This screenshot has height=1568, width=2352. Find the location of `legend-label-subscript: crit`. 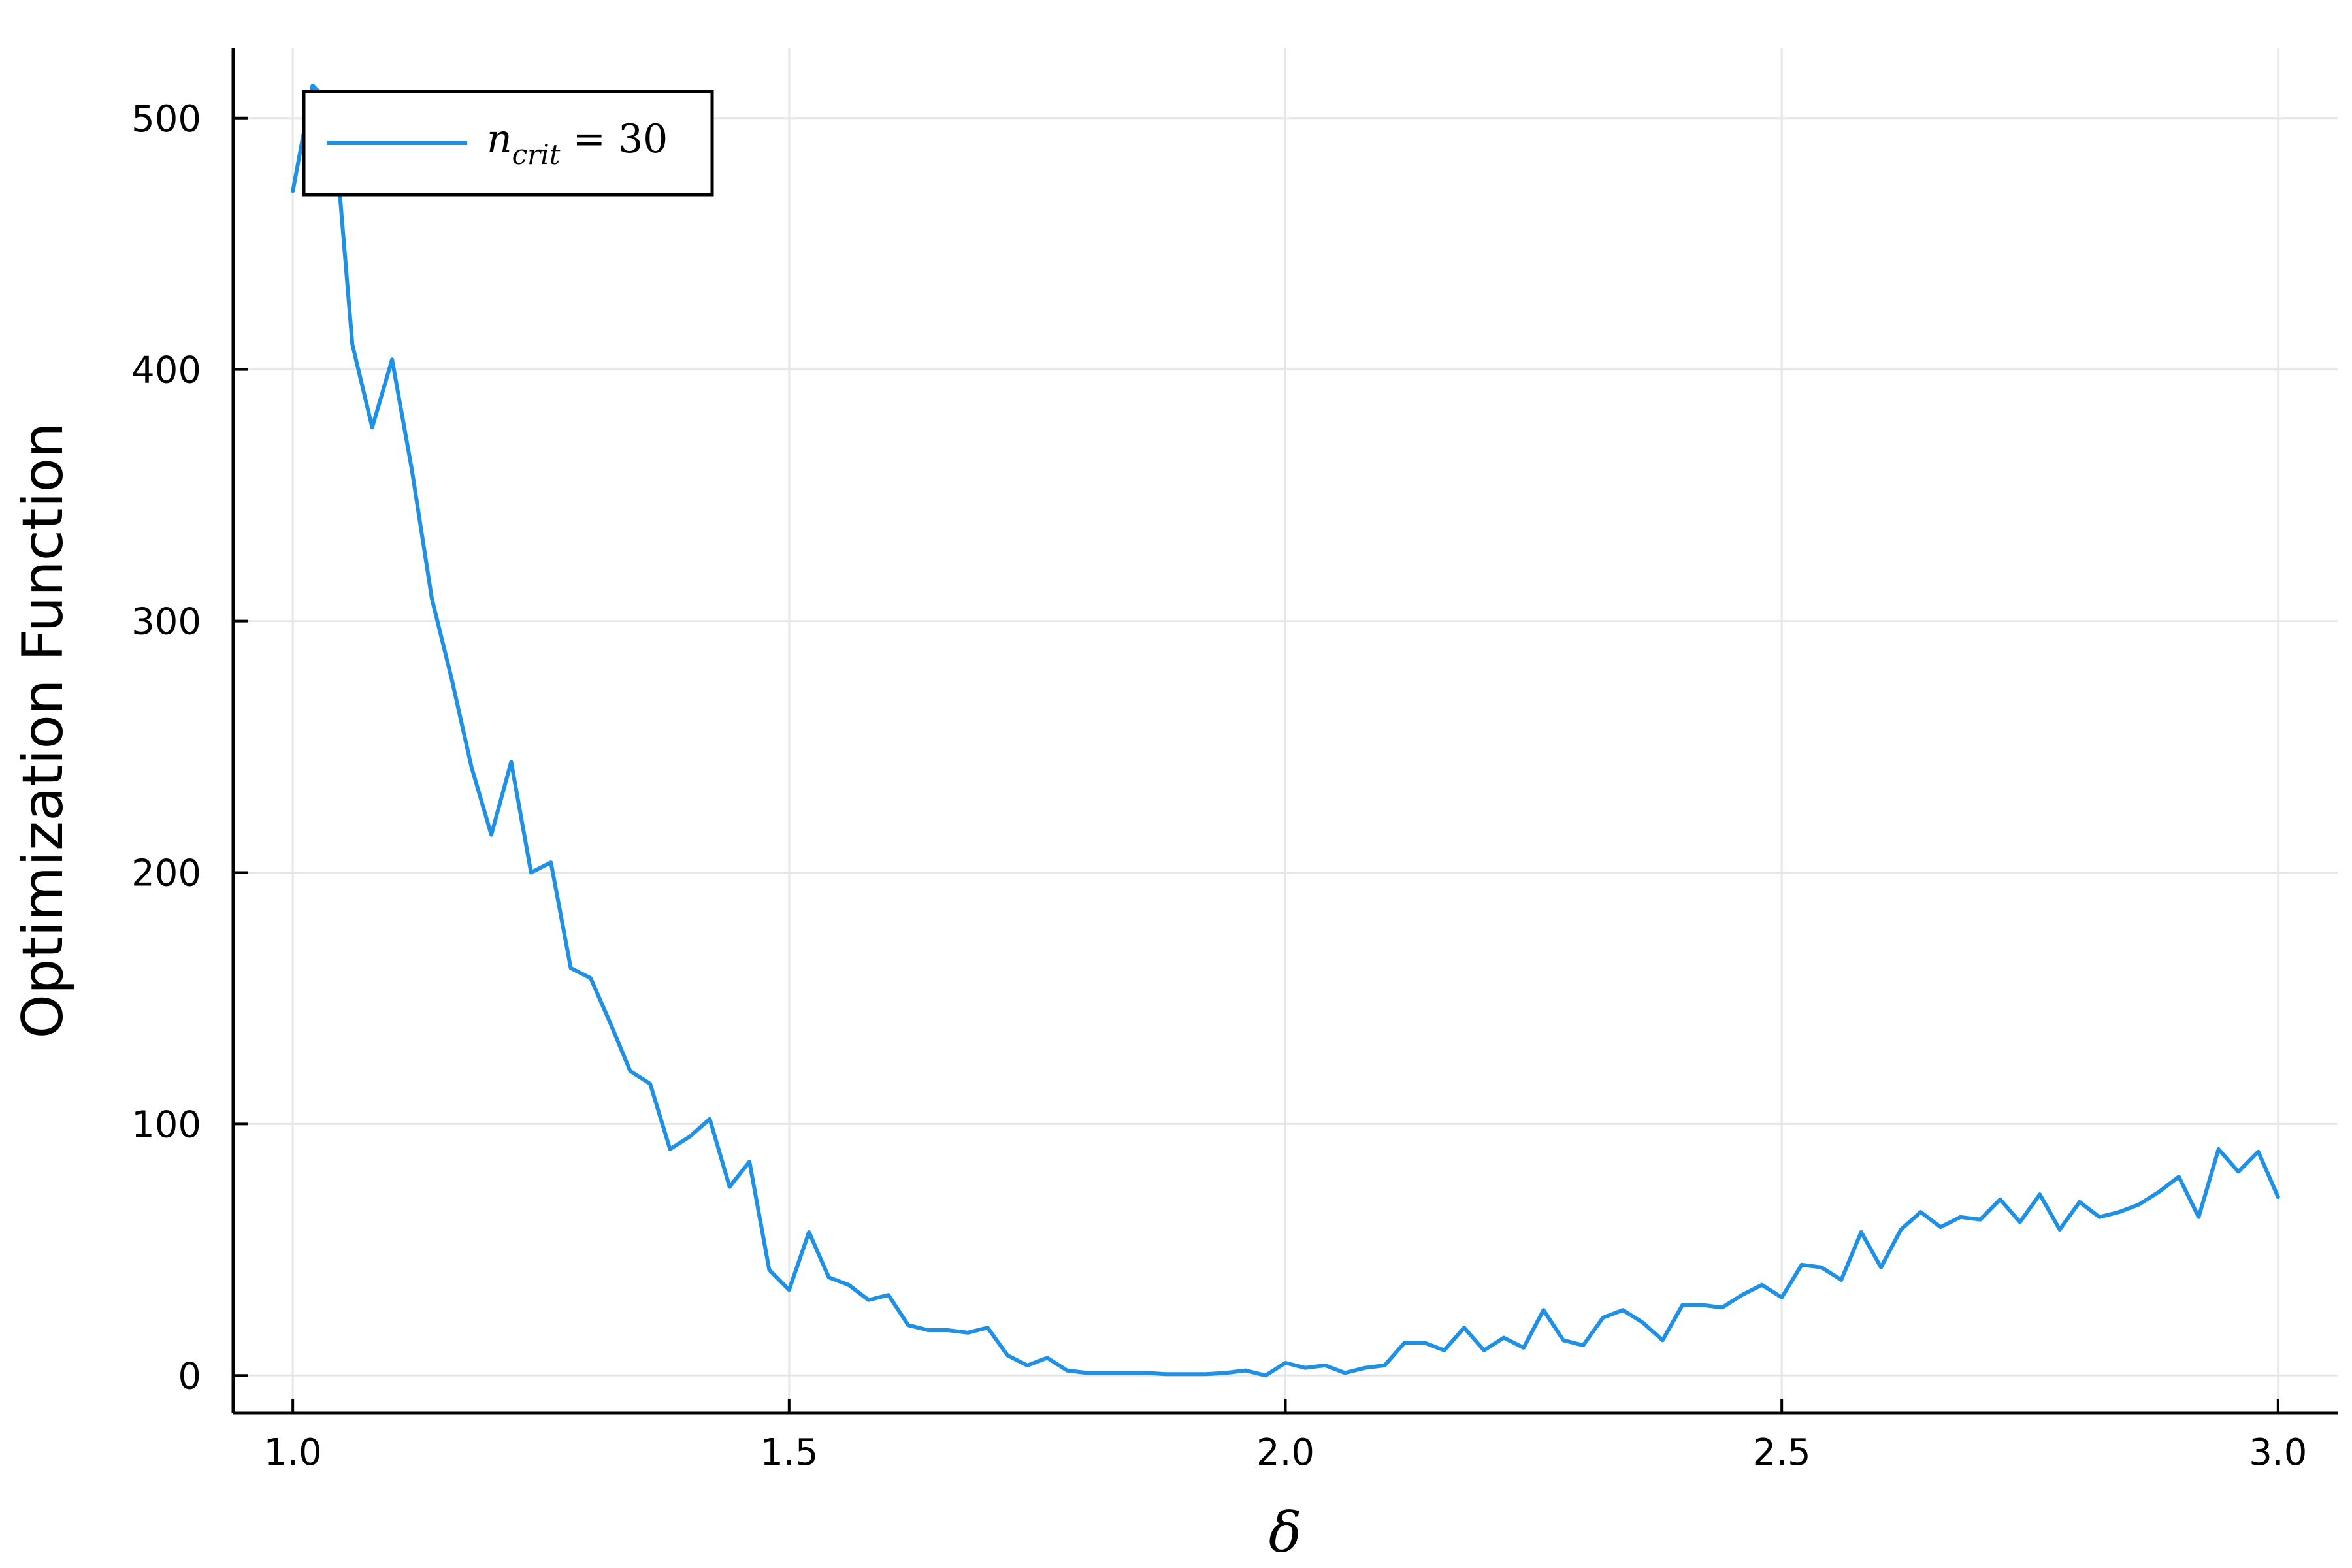

legend-label-subscript: crit is located at coordinates (536, 155).